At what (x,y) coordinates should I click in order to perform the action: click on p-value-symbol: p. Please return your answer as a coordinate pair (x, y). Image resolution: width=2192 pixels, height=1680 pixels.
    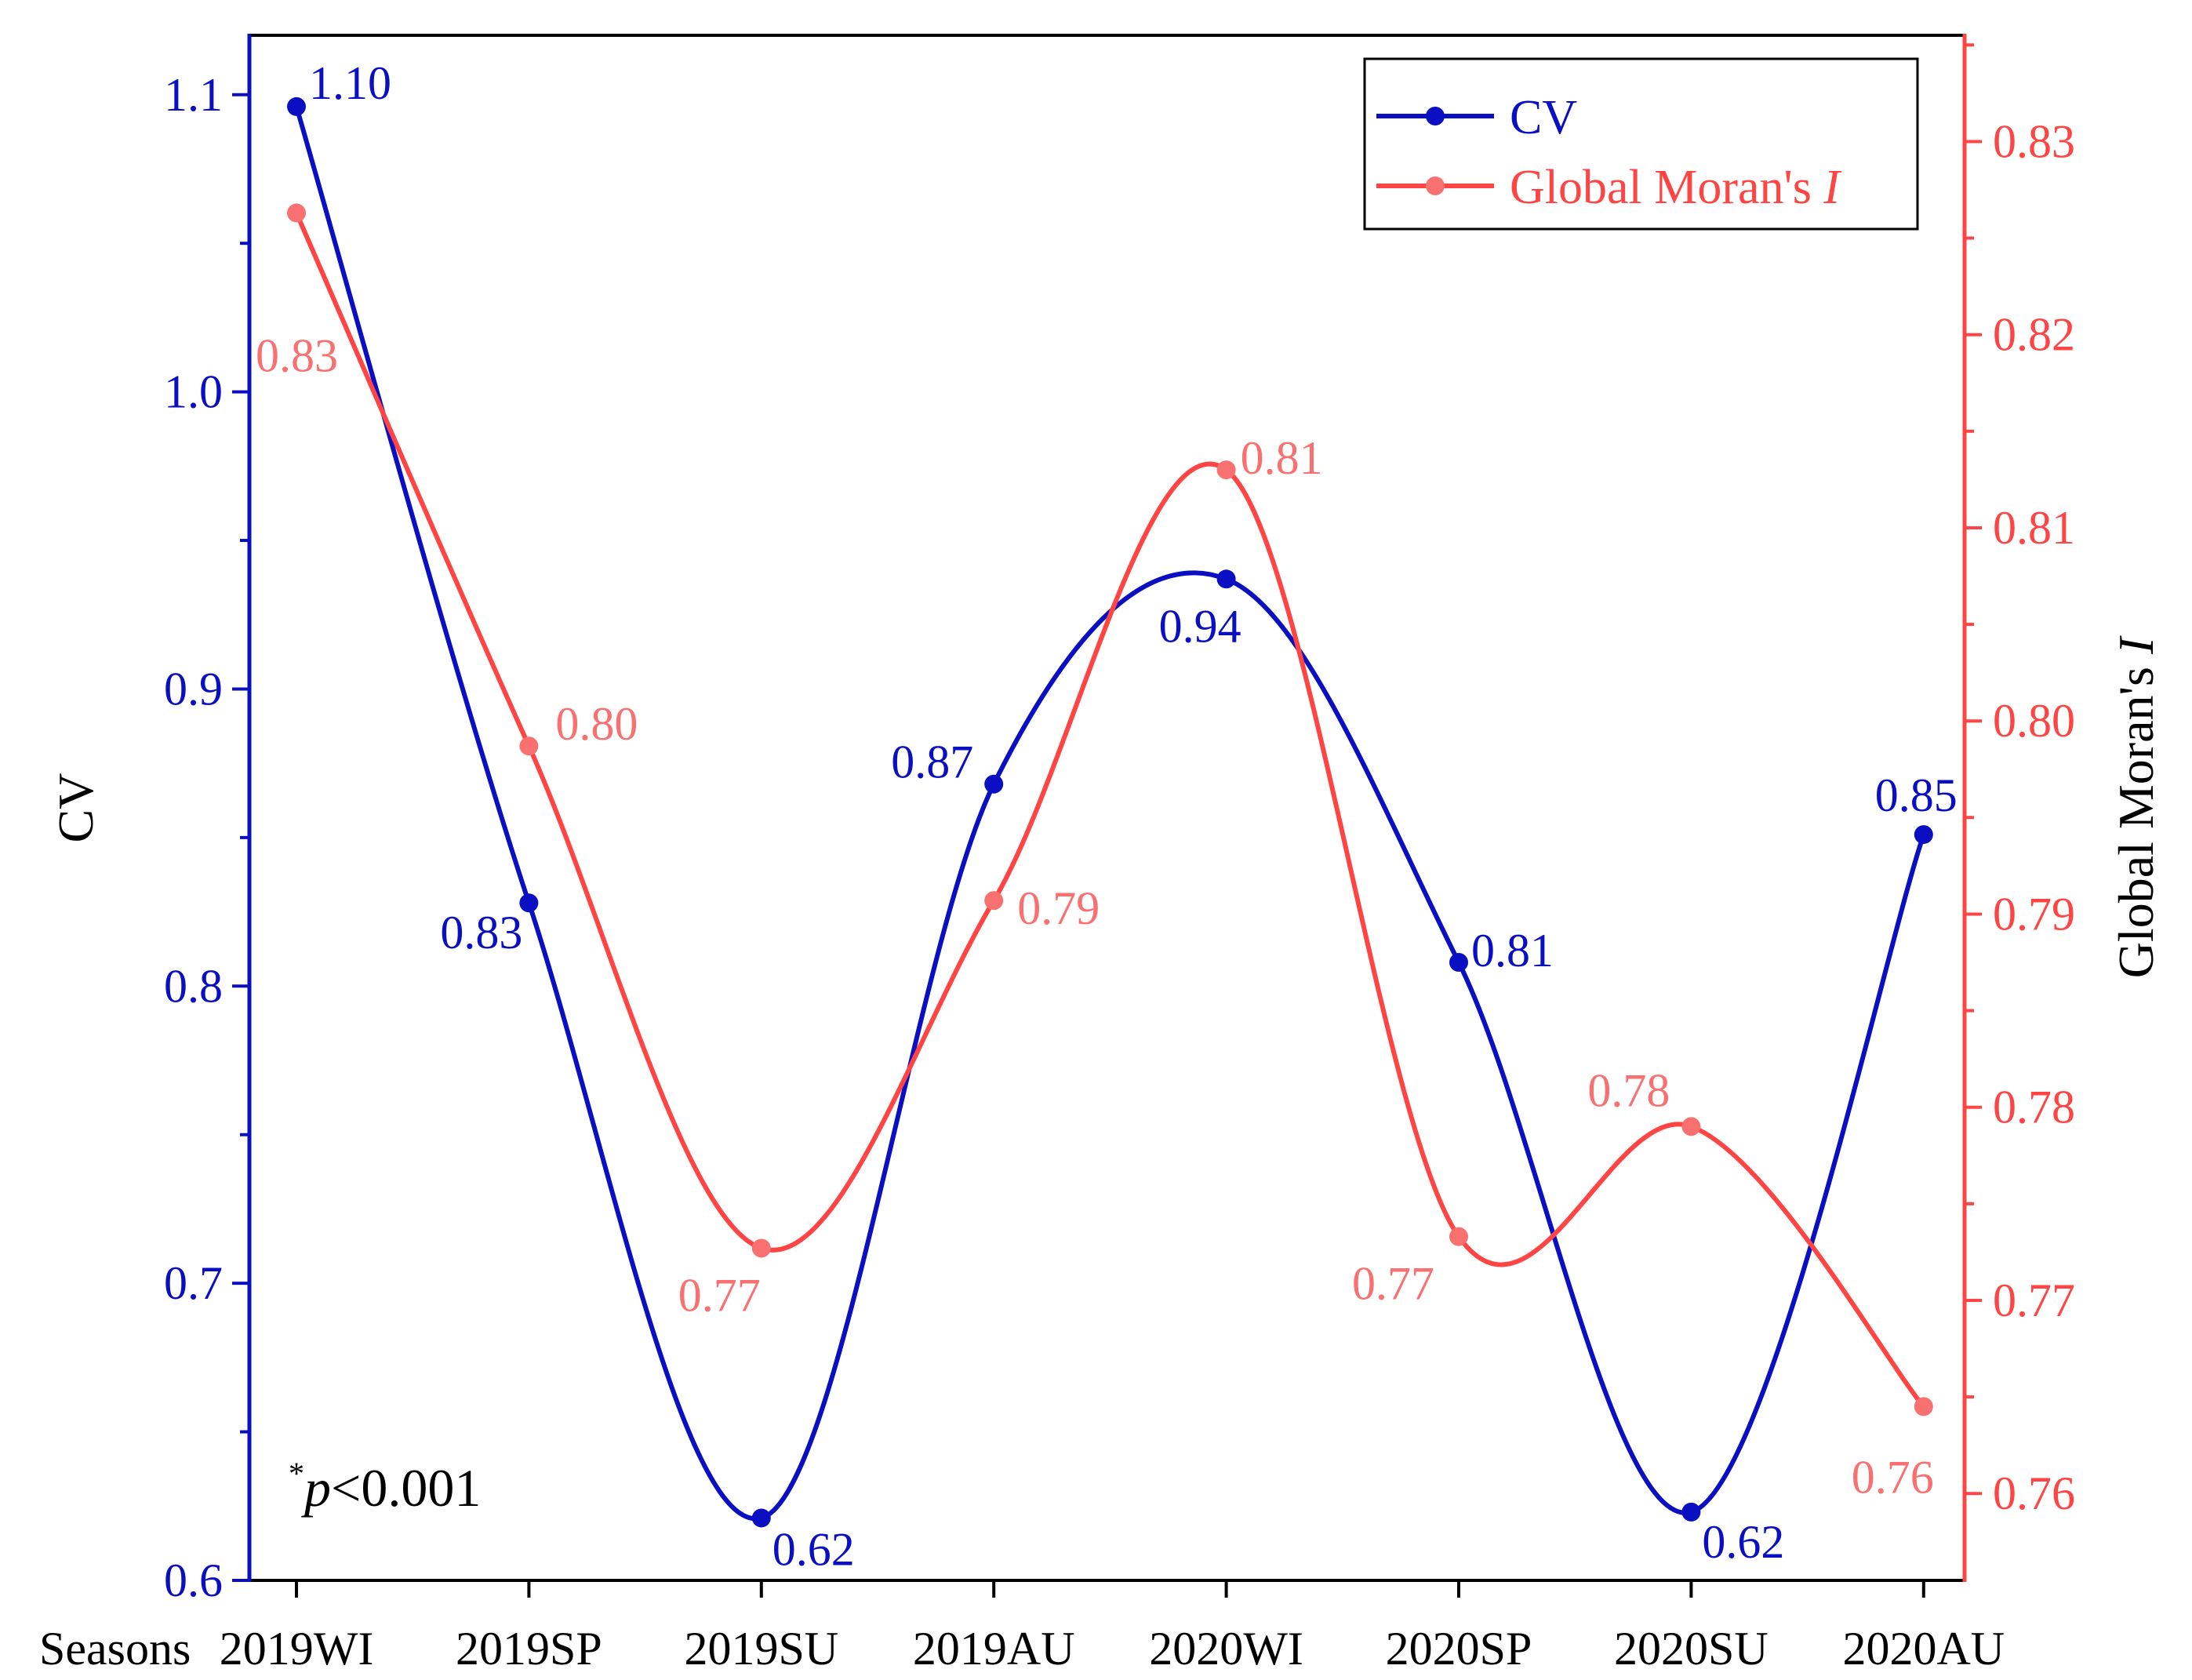
    Looking at the image, I should click on (316, 1488).